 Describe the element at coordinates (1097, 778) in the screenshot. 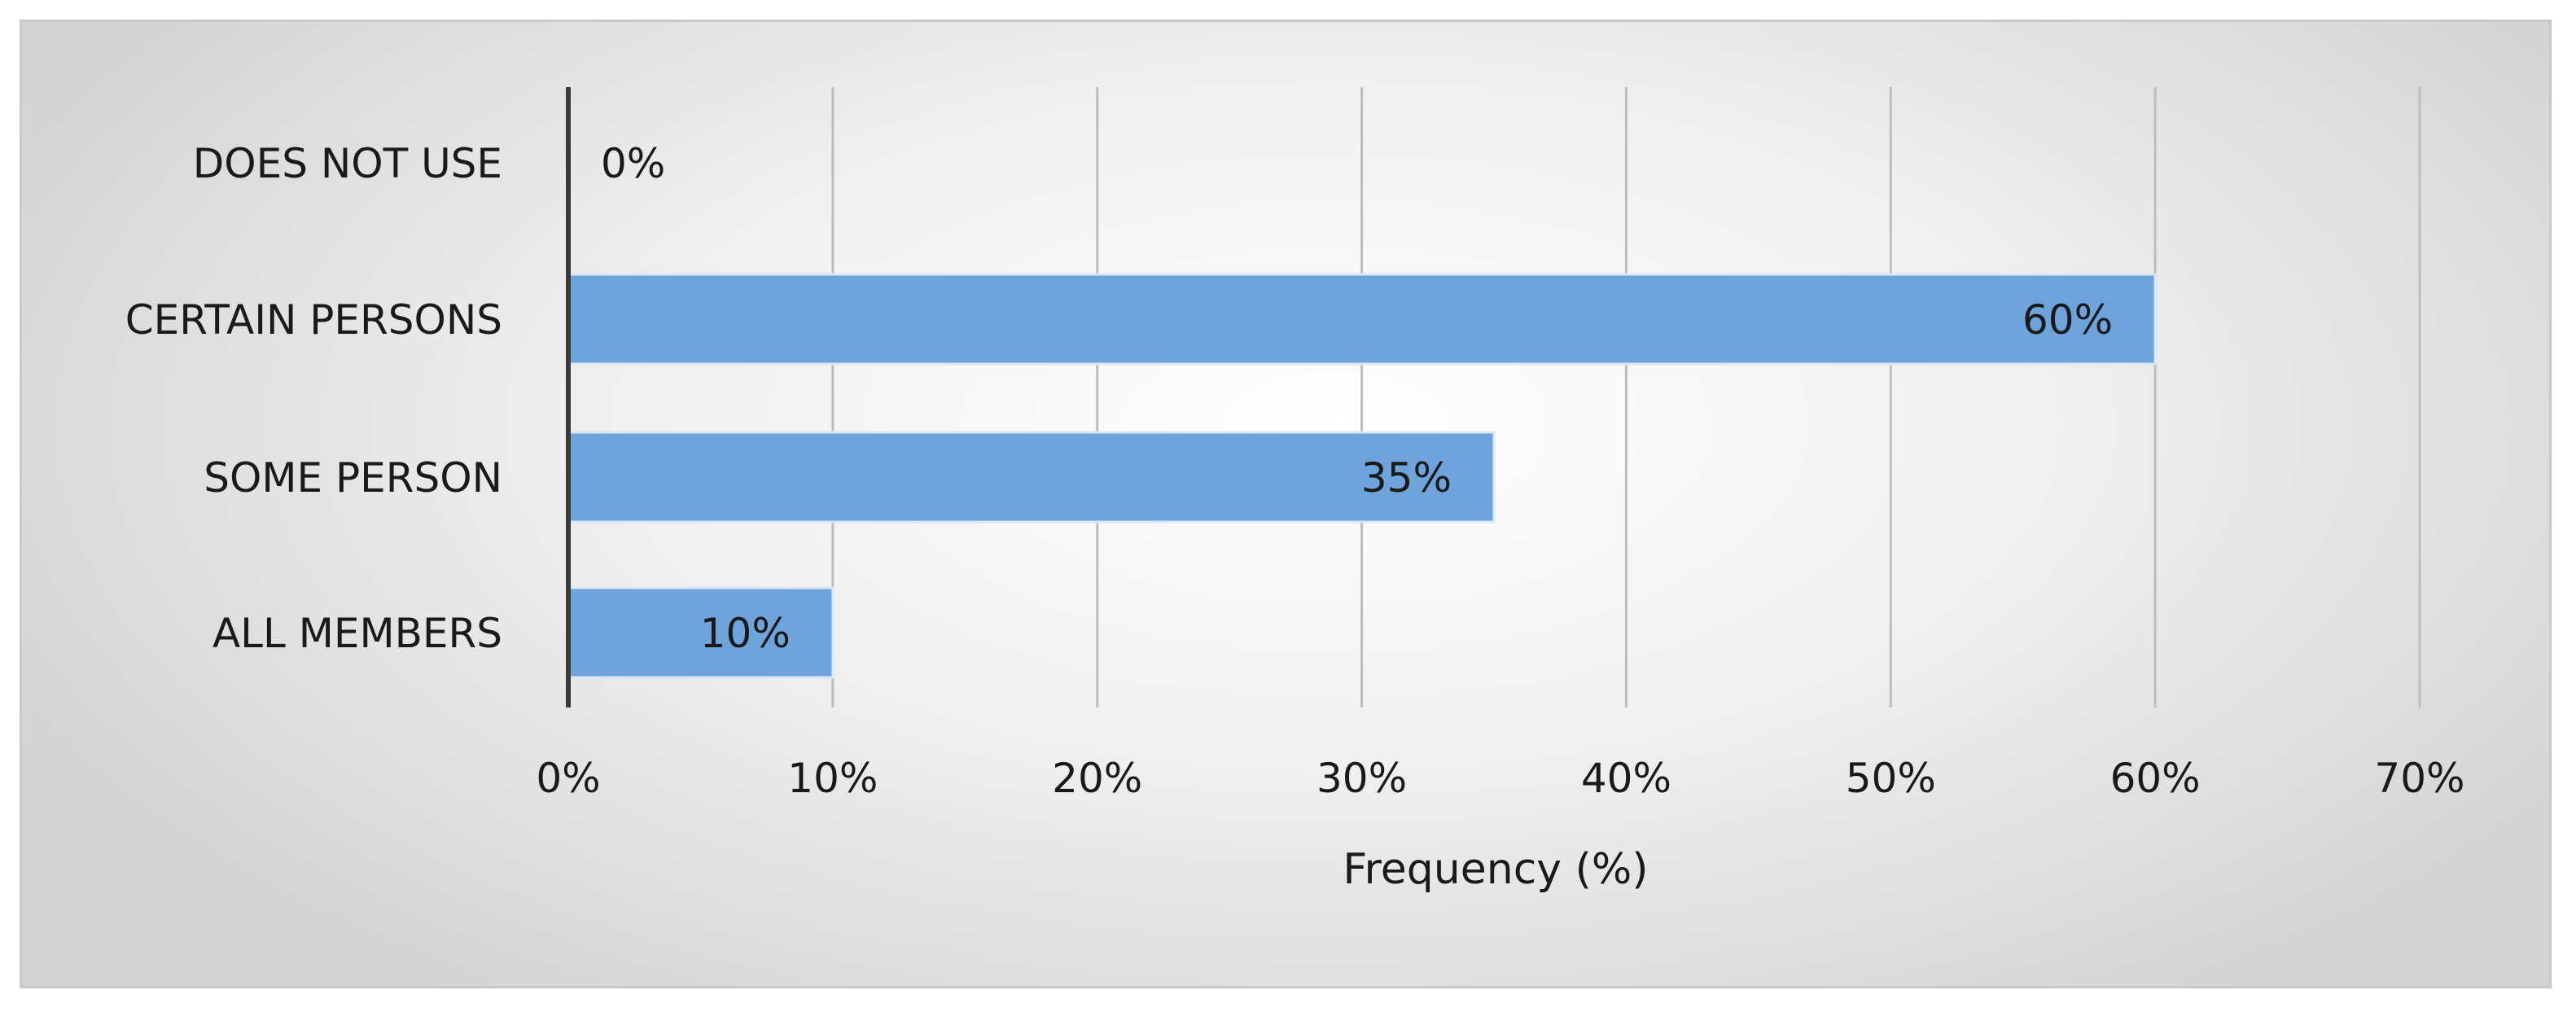

I see `x-tick-label: 20%` at that location.